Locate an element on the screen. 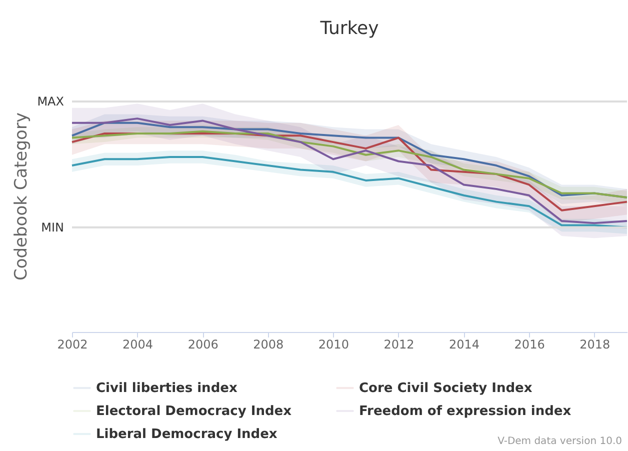 This screenshot has width=628, height=451. ref-line-label: MIN is located at coordinates (52, 227).